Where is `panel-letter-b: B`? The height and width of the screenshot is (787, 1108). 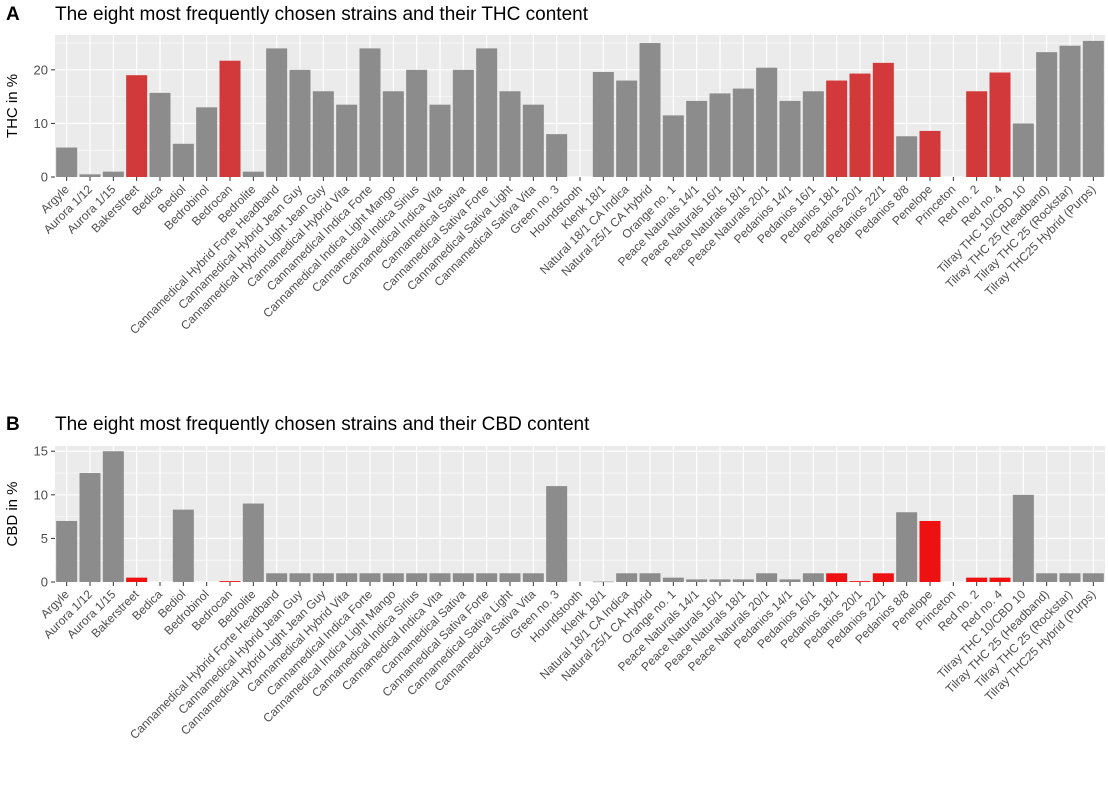 panel-letter-b: B is located at coordinates (13, 424).